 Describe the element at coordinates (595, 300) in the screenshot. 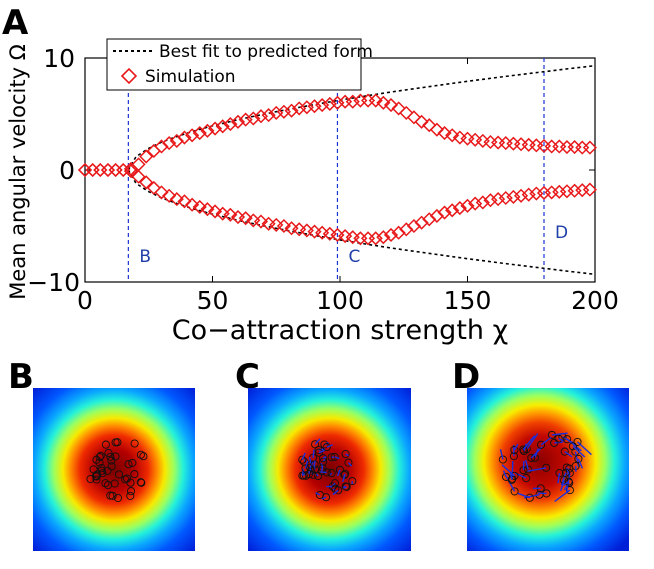

I see `x-tick-label-200: 200` at that location.